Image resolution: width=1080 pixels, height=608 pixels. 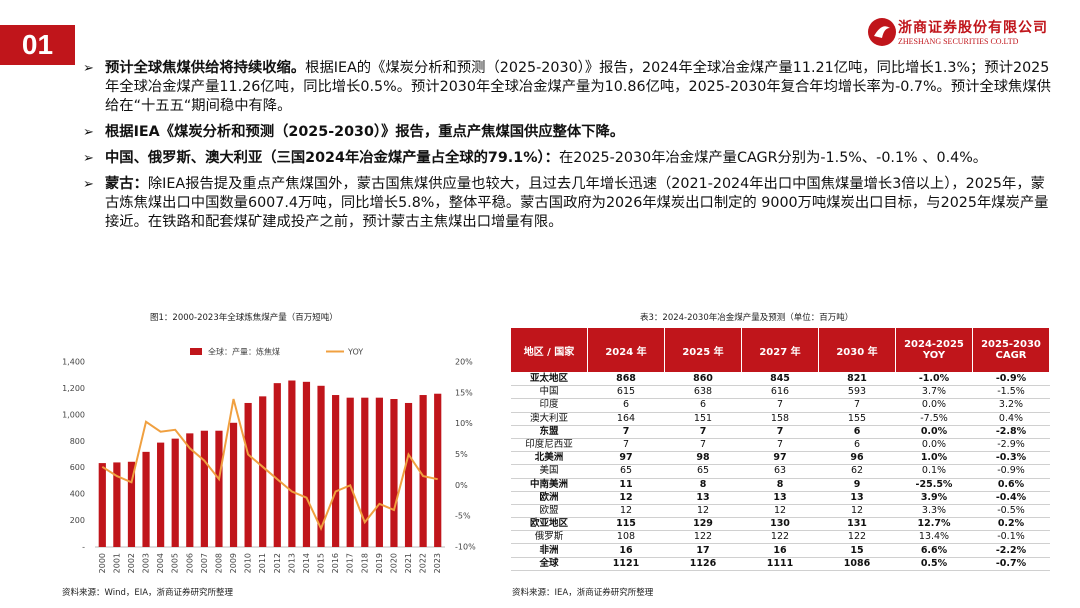 I want to click on x-tick-label: 2018, so click(x=364, y=563).